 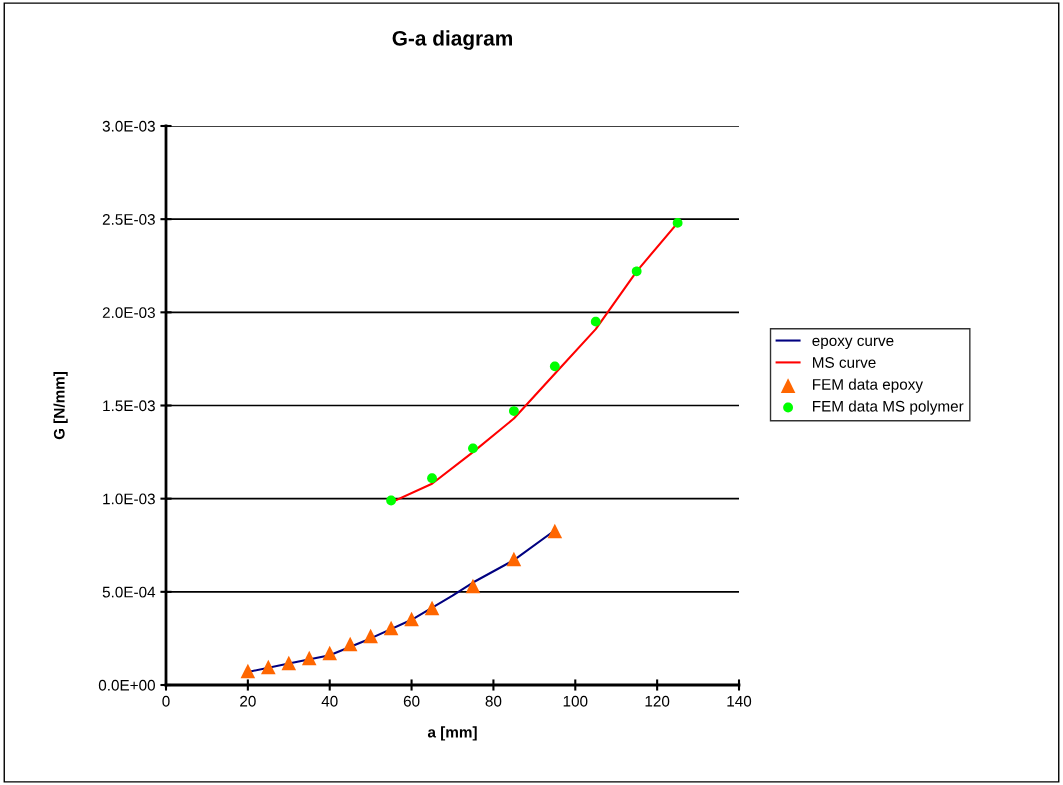 I want to click on x-tick-label: 140, so click(x=739, y=701).